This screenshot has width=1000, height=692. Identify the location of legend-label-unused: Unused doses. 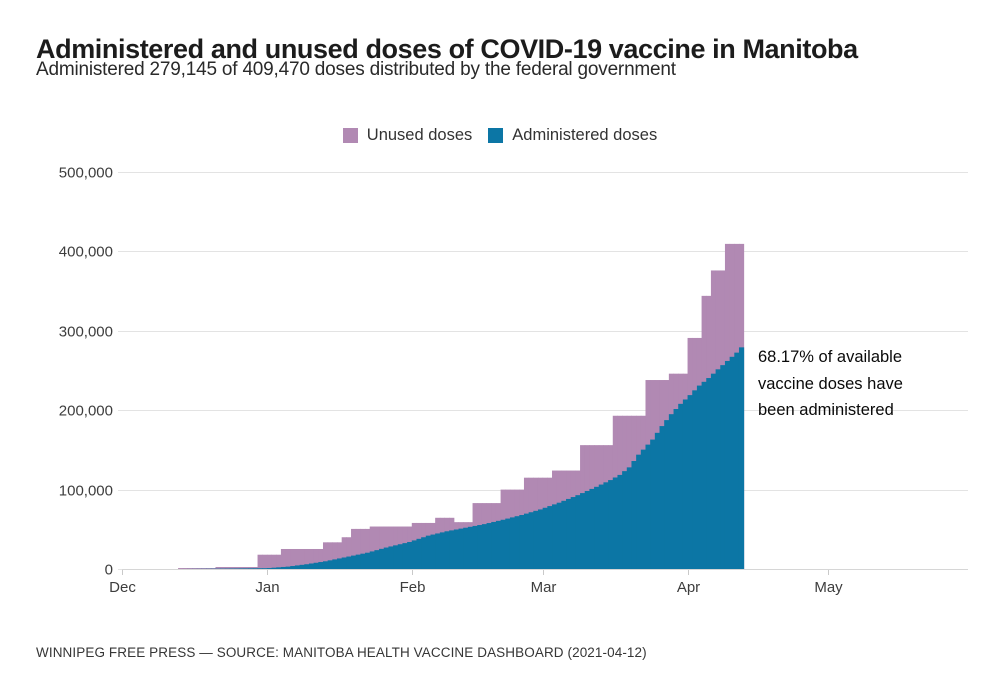
(419, 135).